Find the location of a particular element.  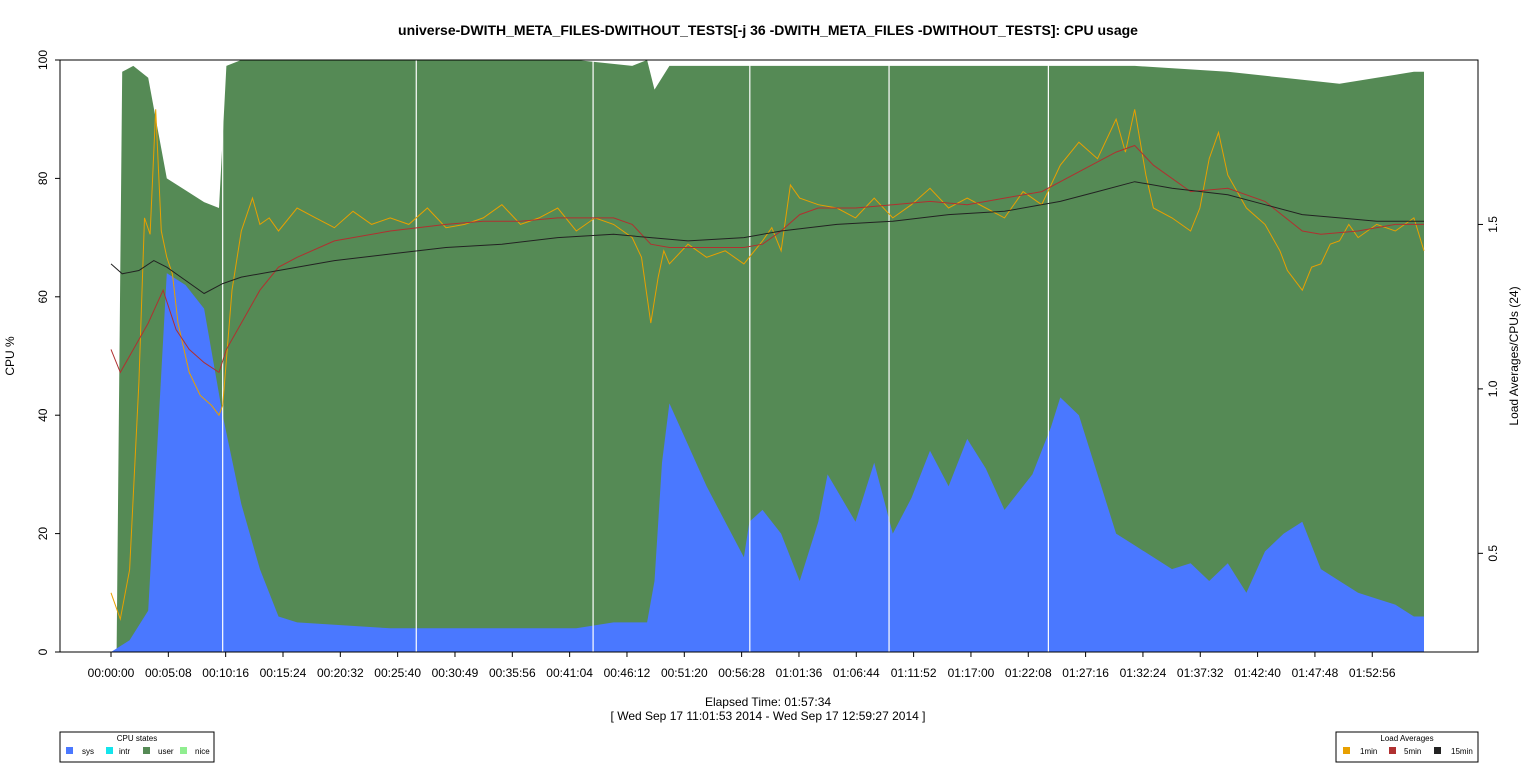

x-tick-label-3: 00:15:24 is located at coordinates (283, 673).